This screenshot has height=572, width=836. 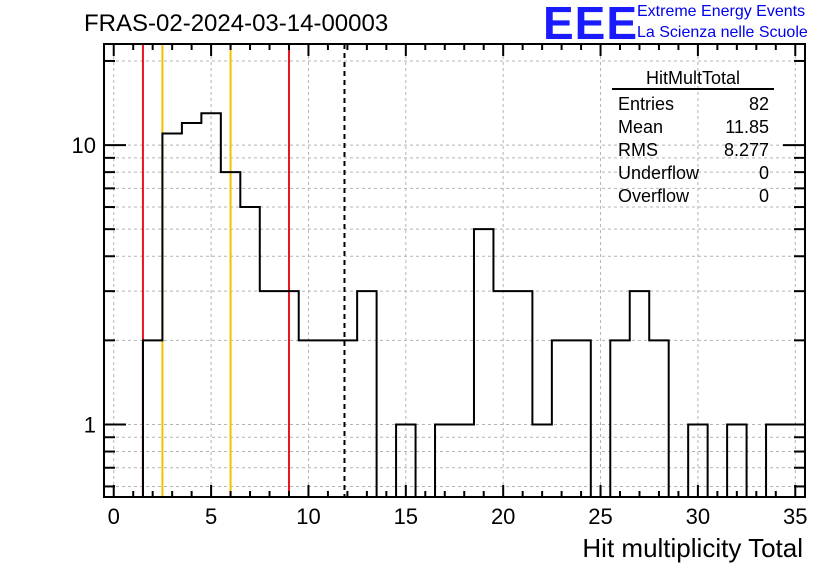 I want to click on stats-row-underflow: Underflow 0, so click(x=693, y=173).